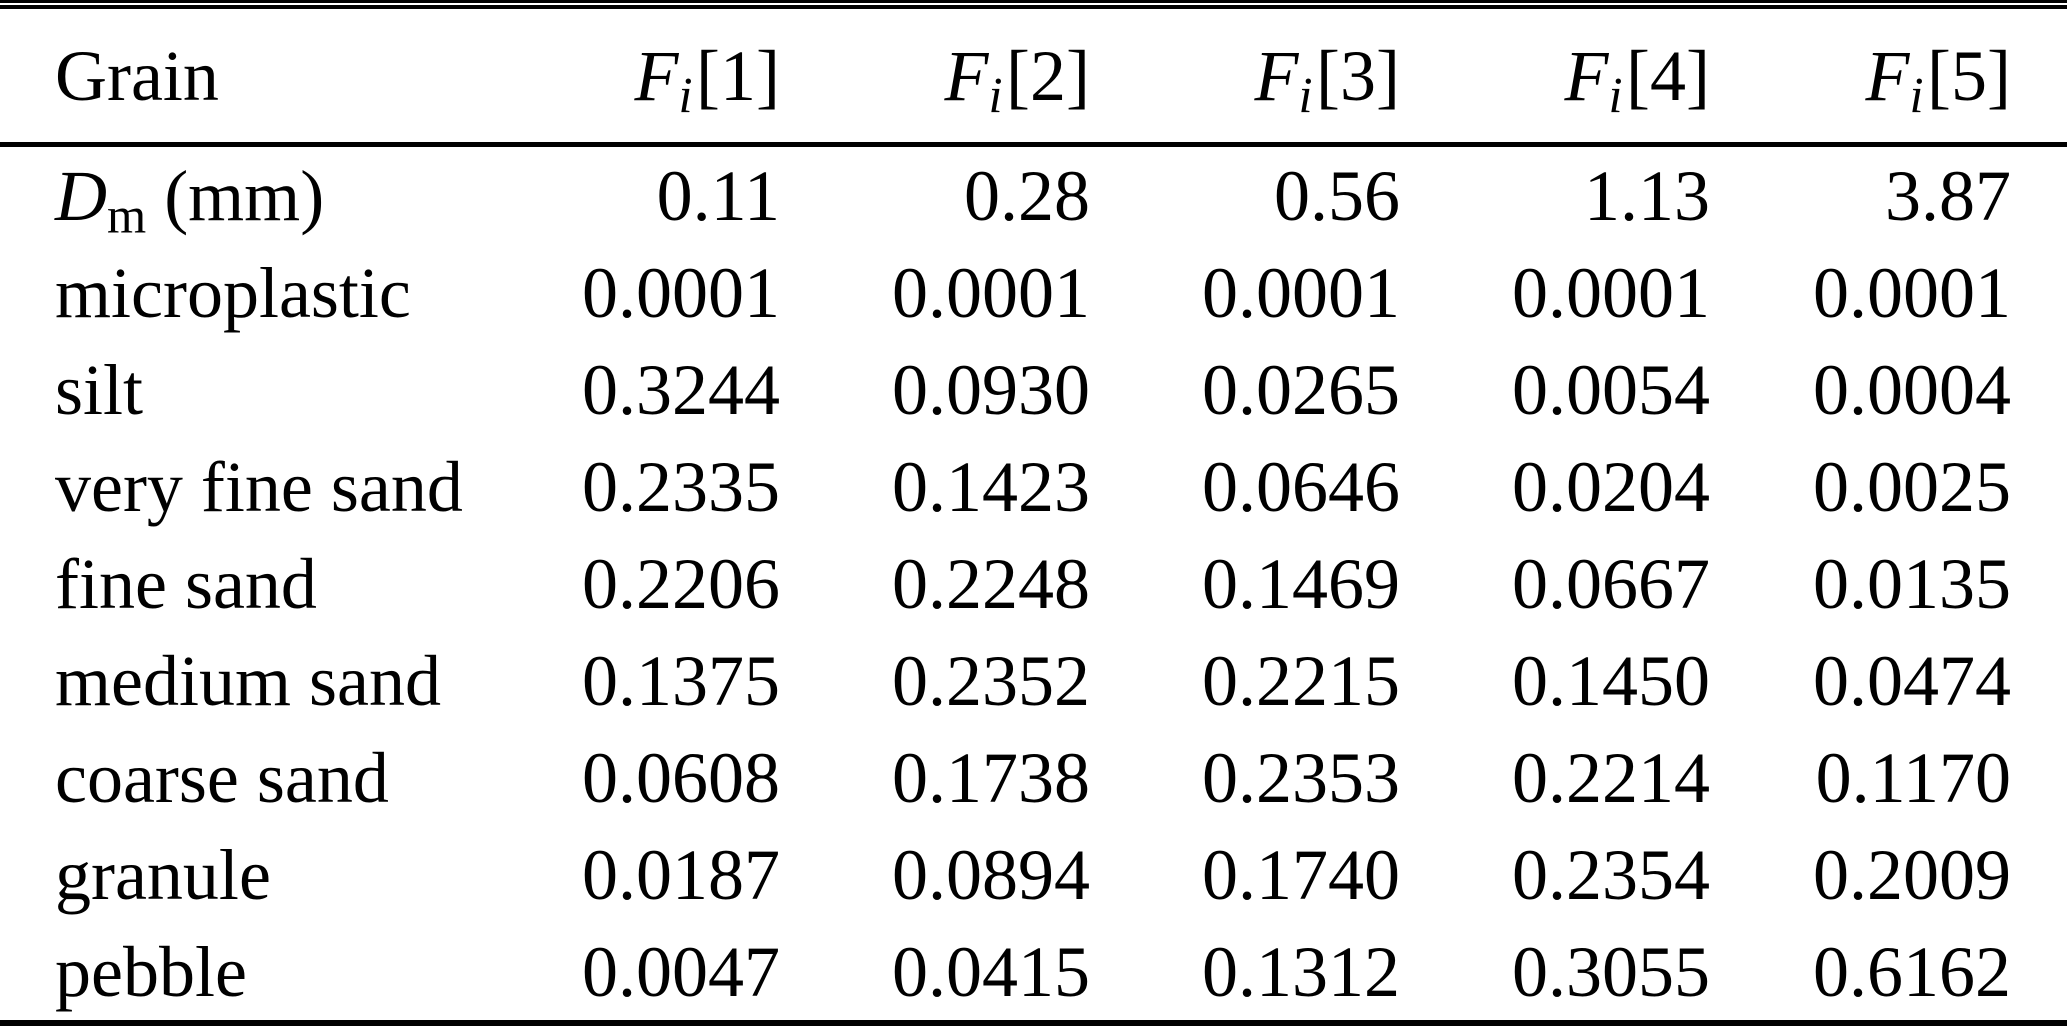  Describe the element at coordinates (681, 971) in the screenshot. I see `value-cell: 0.0047` at that location.